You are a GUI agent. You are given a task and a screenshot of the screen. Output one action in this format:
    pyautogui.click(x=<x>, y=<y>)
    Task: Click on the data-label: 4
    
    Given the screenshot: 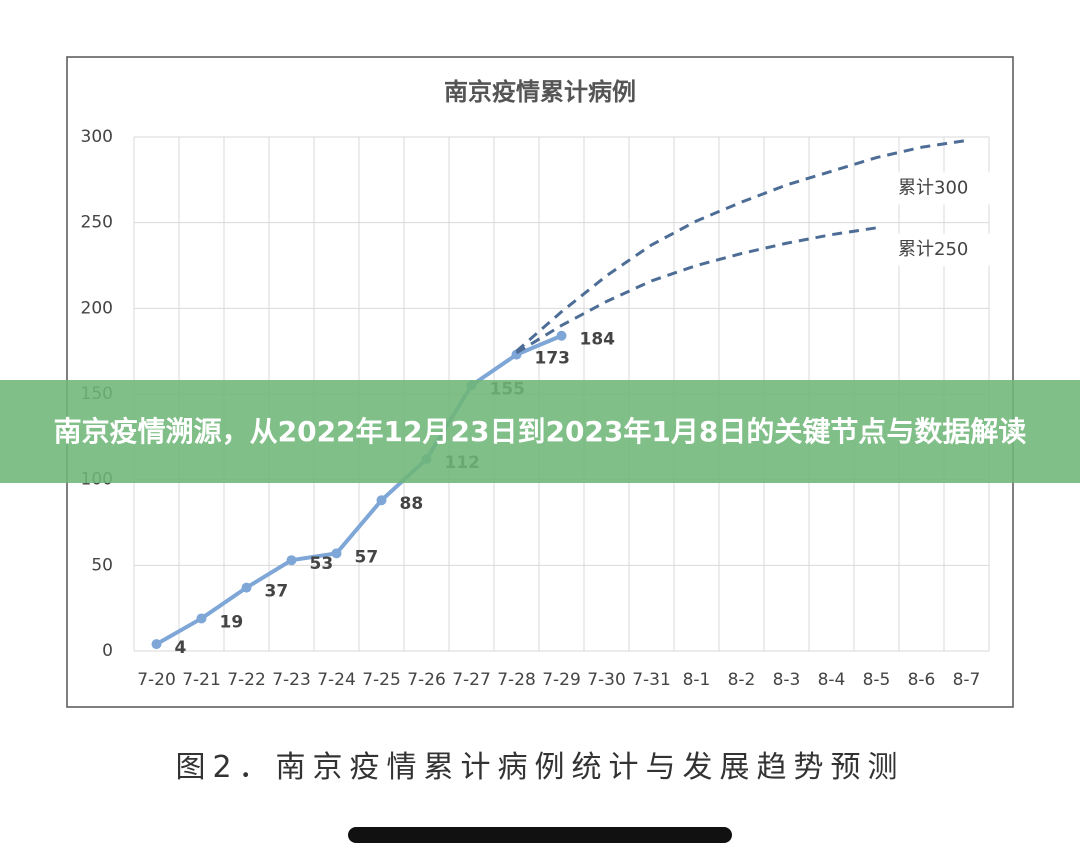 What is the action you would take?
    pyautogui.click(x=181, y=648)
    